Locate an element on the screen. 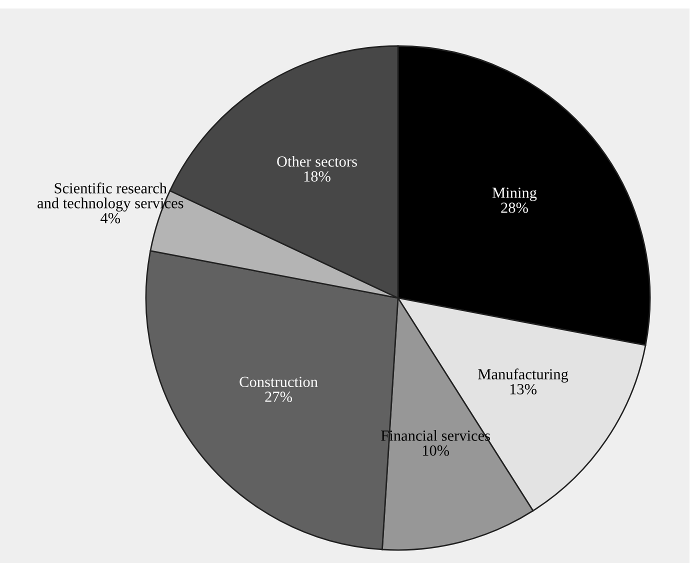 Image resolution: width=700 pixels, height=563 pixels. data-label: 28% is located at coordinates (514, 207).